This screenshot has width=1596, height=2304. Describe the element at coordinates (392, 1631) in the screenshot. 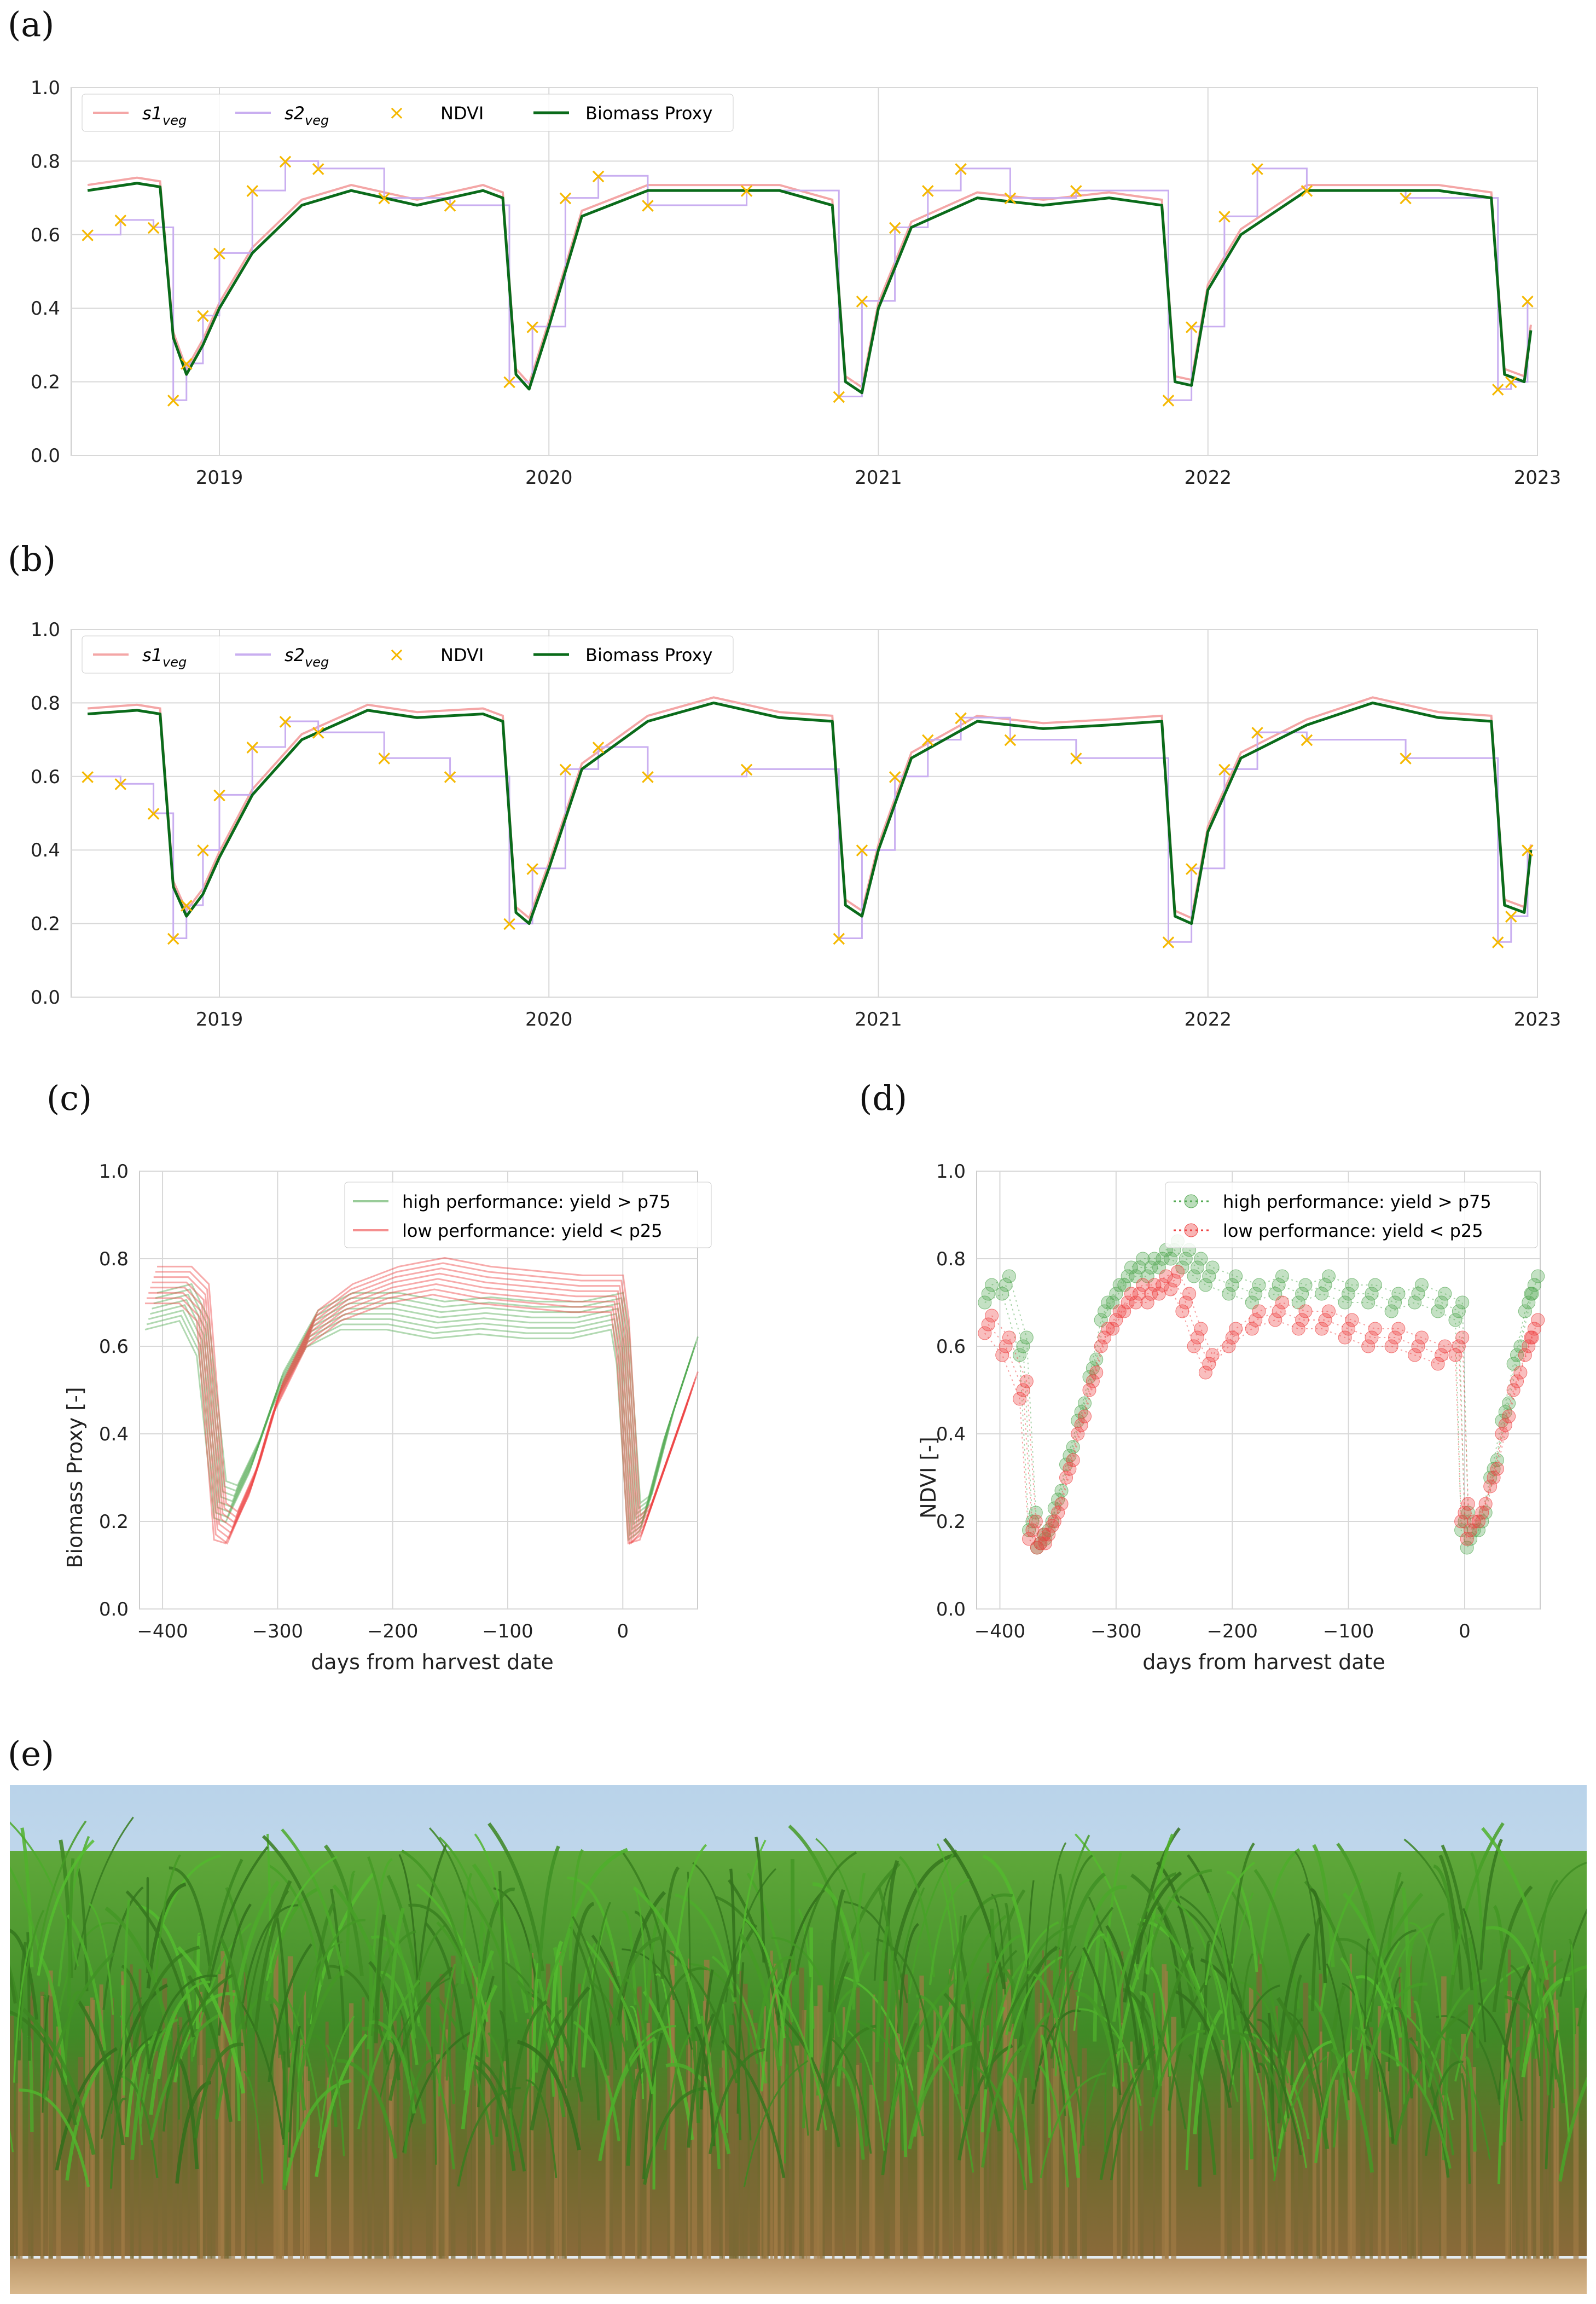

I see `c-xtick: −200` at that location.